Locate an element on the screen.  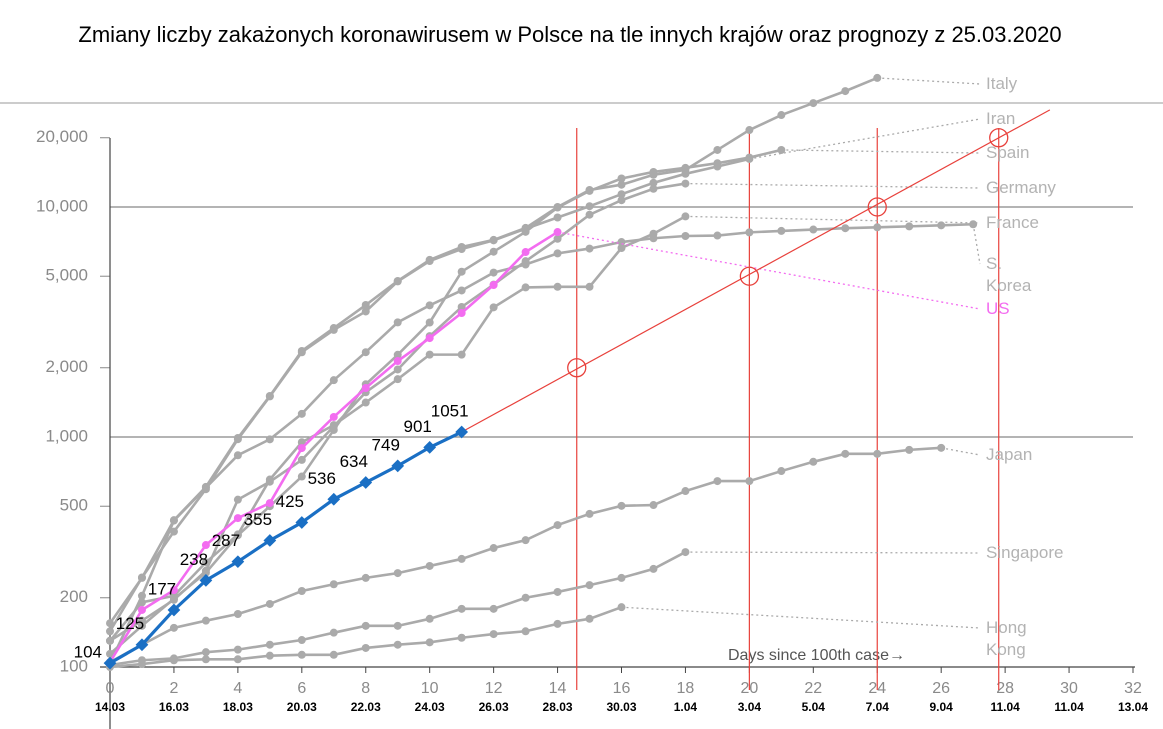
x-date-label: 24.03 is located at coordinates (430, 707).